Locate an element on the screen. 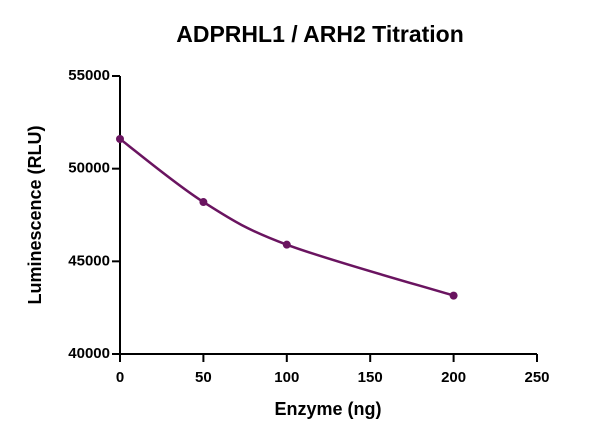 The width and height of the screenshot is (600, 440). y-tick-label: 50000 is located at coordinates (89, 168).